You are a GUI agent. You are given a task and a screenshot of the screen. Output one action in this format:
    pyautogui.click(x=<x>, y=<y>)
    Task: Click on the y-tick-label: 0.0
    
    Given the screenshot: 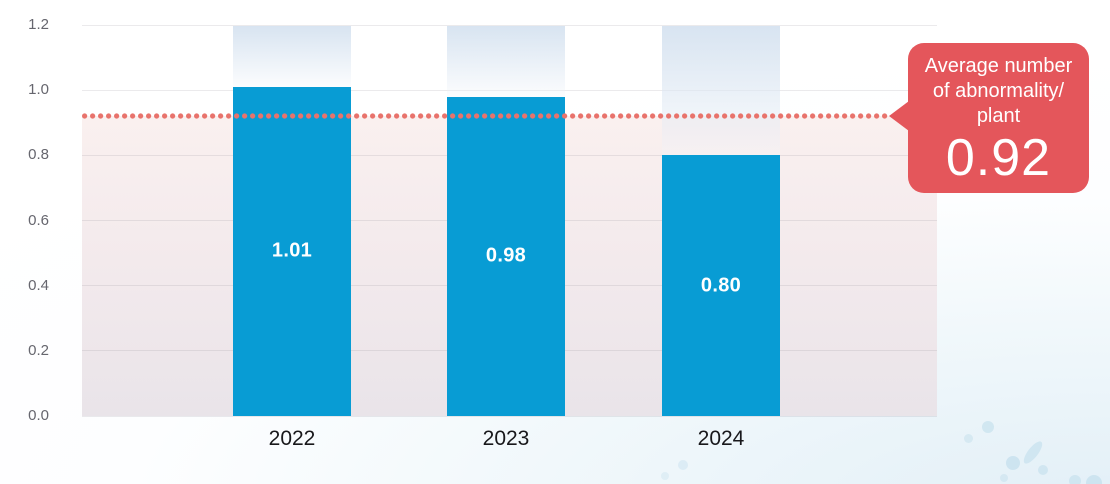 What is the action you would take?
    pyautogui.click(x=38, y=415)
    